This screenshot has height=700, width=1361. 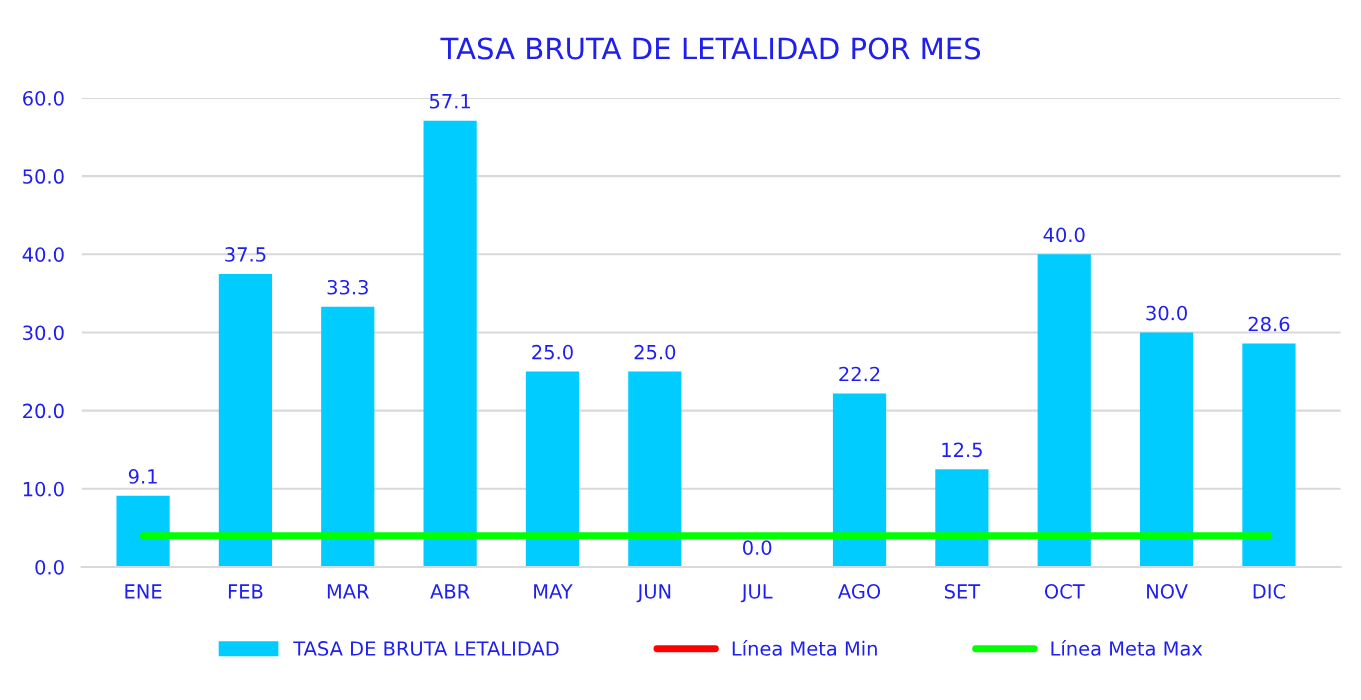 What do you see at coordinates (348, 591) in the screenshot?
I see `x-tick-label: MAR` at bounding box center [348, 591].